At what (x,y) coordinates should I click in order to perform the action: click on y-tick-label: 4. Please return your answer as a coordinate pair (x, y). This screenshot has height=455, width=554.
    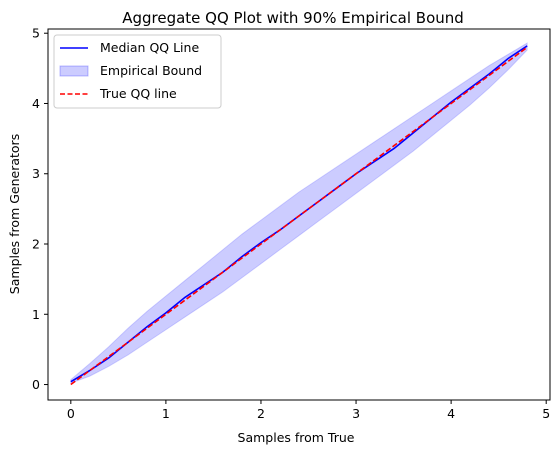
    Looking at the image, I should click on (36, 103).